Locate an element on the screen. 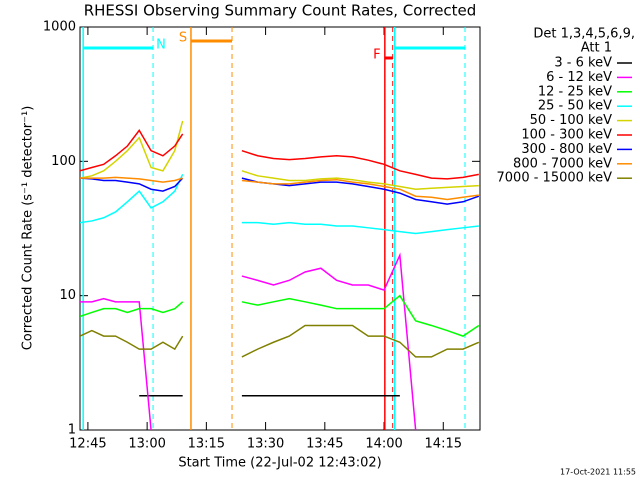 Image resolution: width=640 pixels, height=480 pixels. legend-label: 50 - 100 keV is located at coordinates (571, 120).